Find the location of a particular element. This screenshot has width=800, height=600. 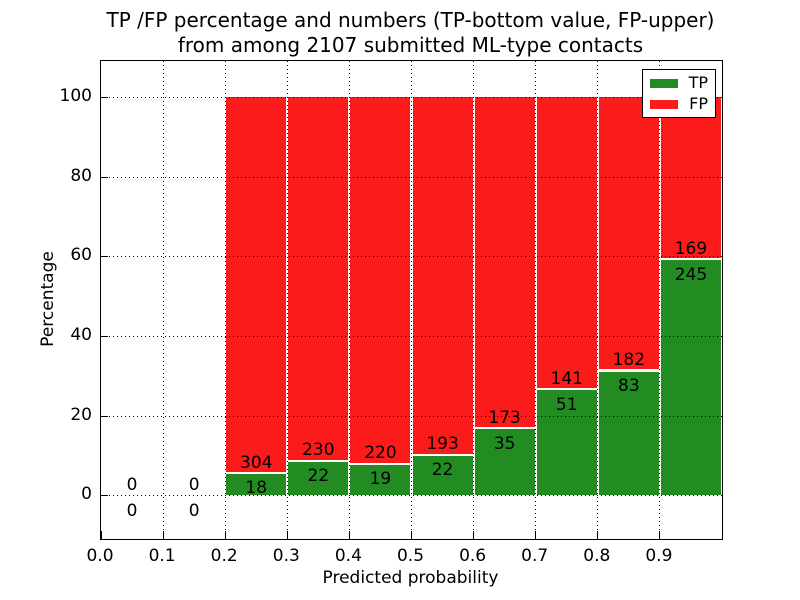

fp-count-label: 141 is located at coordinates (566, 378).